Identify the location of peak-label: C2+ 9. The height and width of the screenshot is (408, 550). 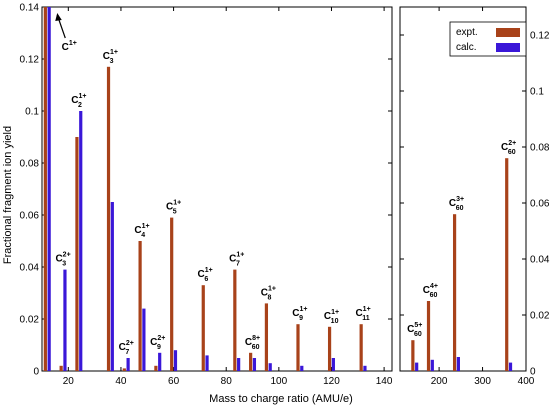
(157, 343).